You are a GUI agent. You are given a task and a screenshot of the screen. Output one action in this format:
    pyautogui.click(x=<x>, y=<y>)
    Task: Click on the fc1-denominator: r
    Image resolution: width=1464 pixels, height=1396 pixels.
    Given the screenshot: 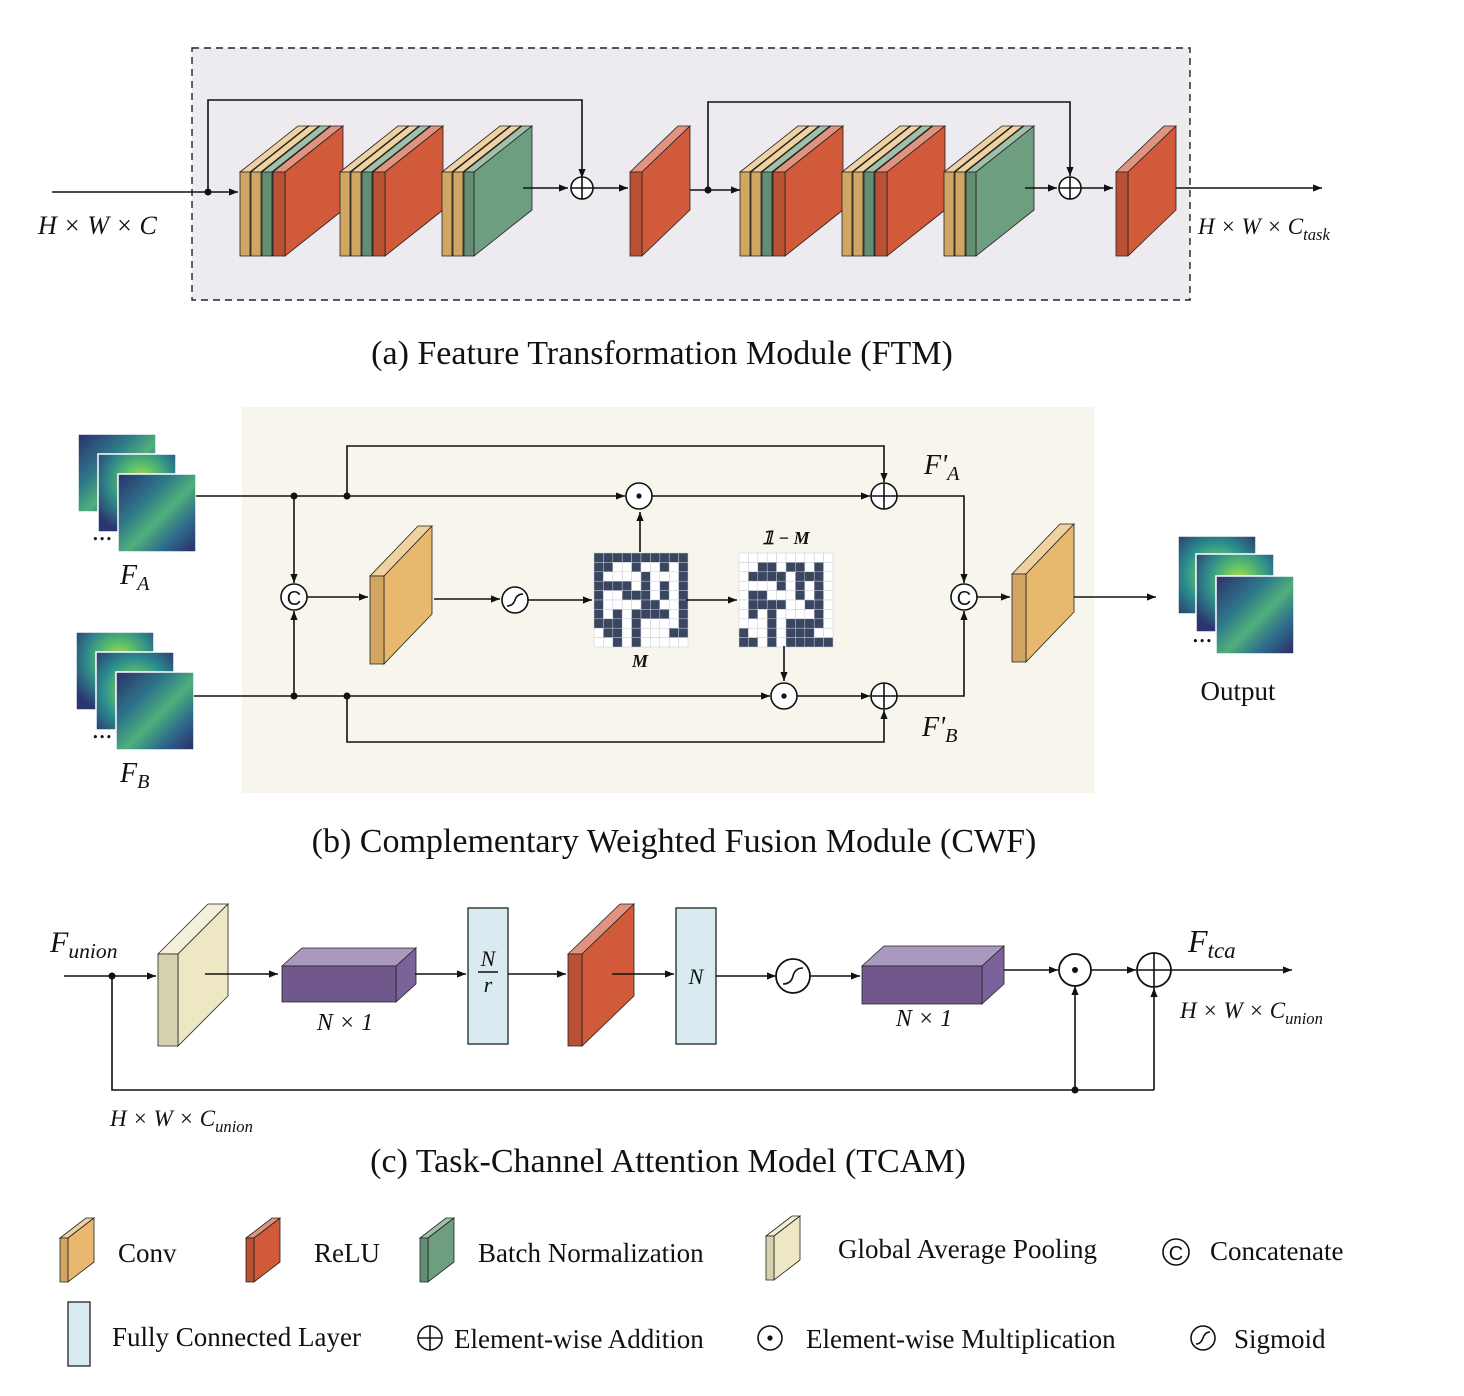 What is the action you would take?
    pyautogui.click(x=488, y=984)
    